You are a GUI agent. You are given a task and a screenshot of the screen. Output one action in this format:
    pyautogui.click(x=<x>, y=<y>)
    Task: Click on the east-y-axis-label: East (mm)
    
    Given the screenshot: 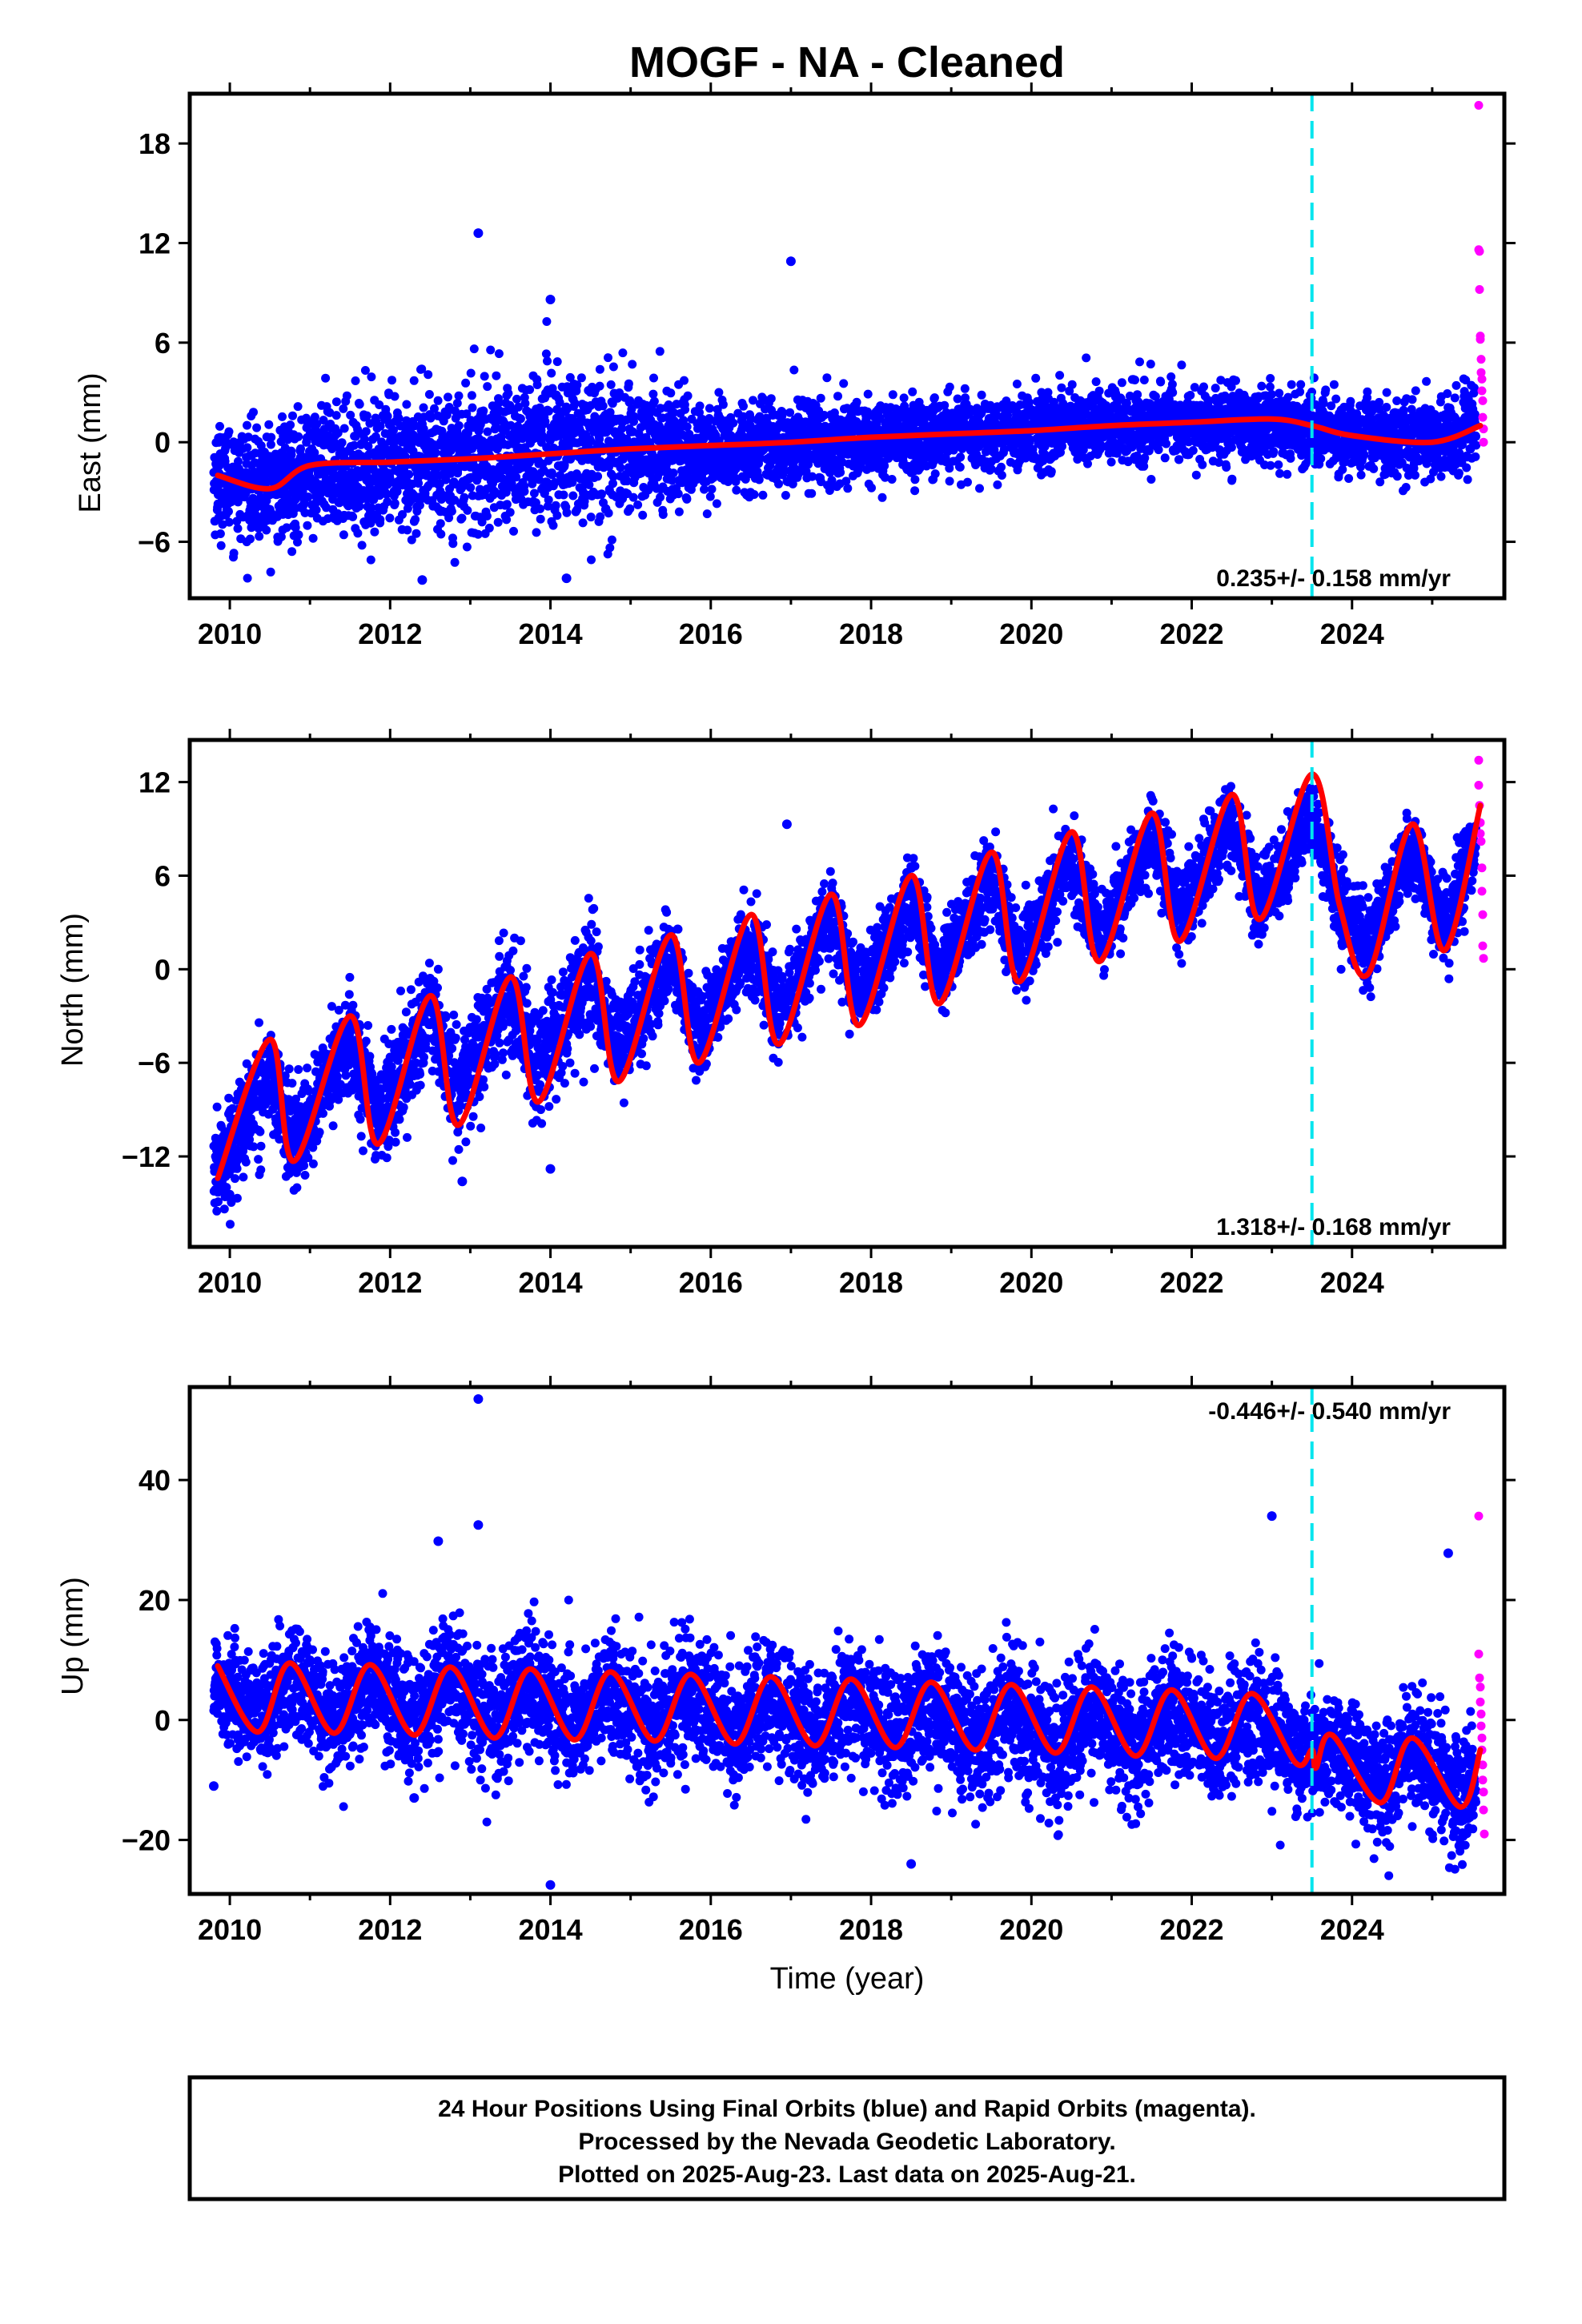 What is the action you would take?
    pyautogui.click(x=91, y=443)
    